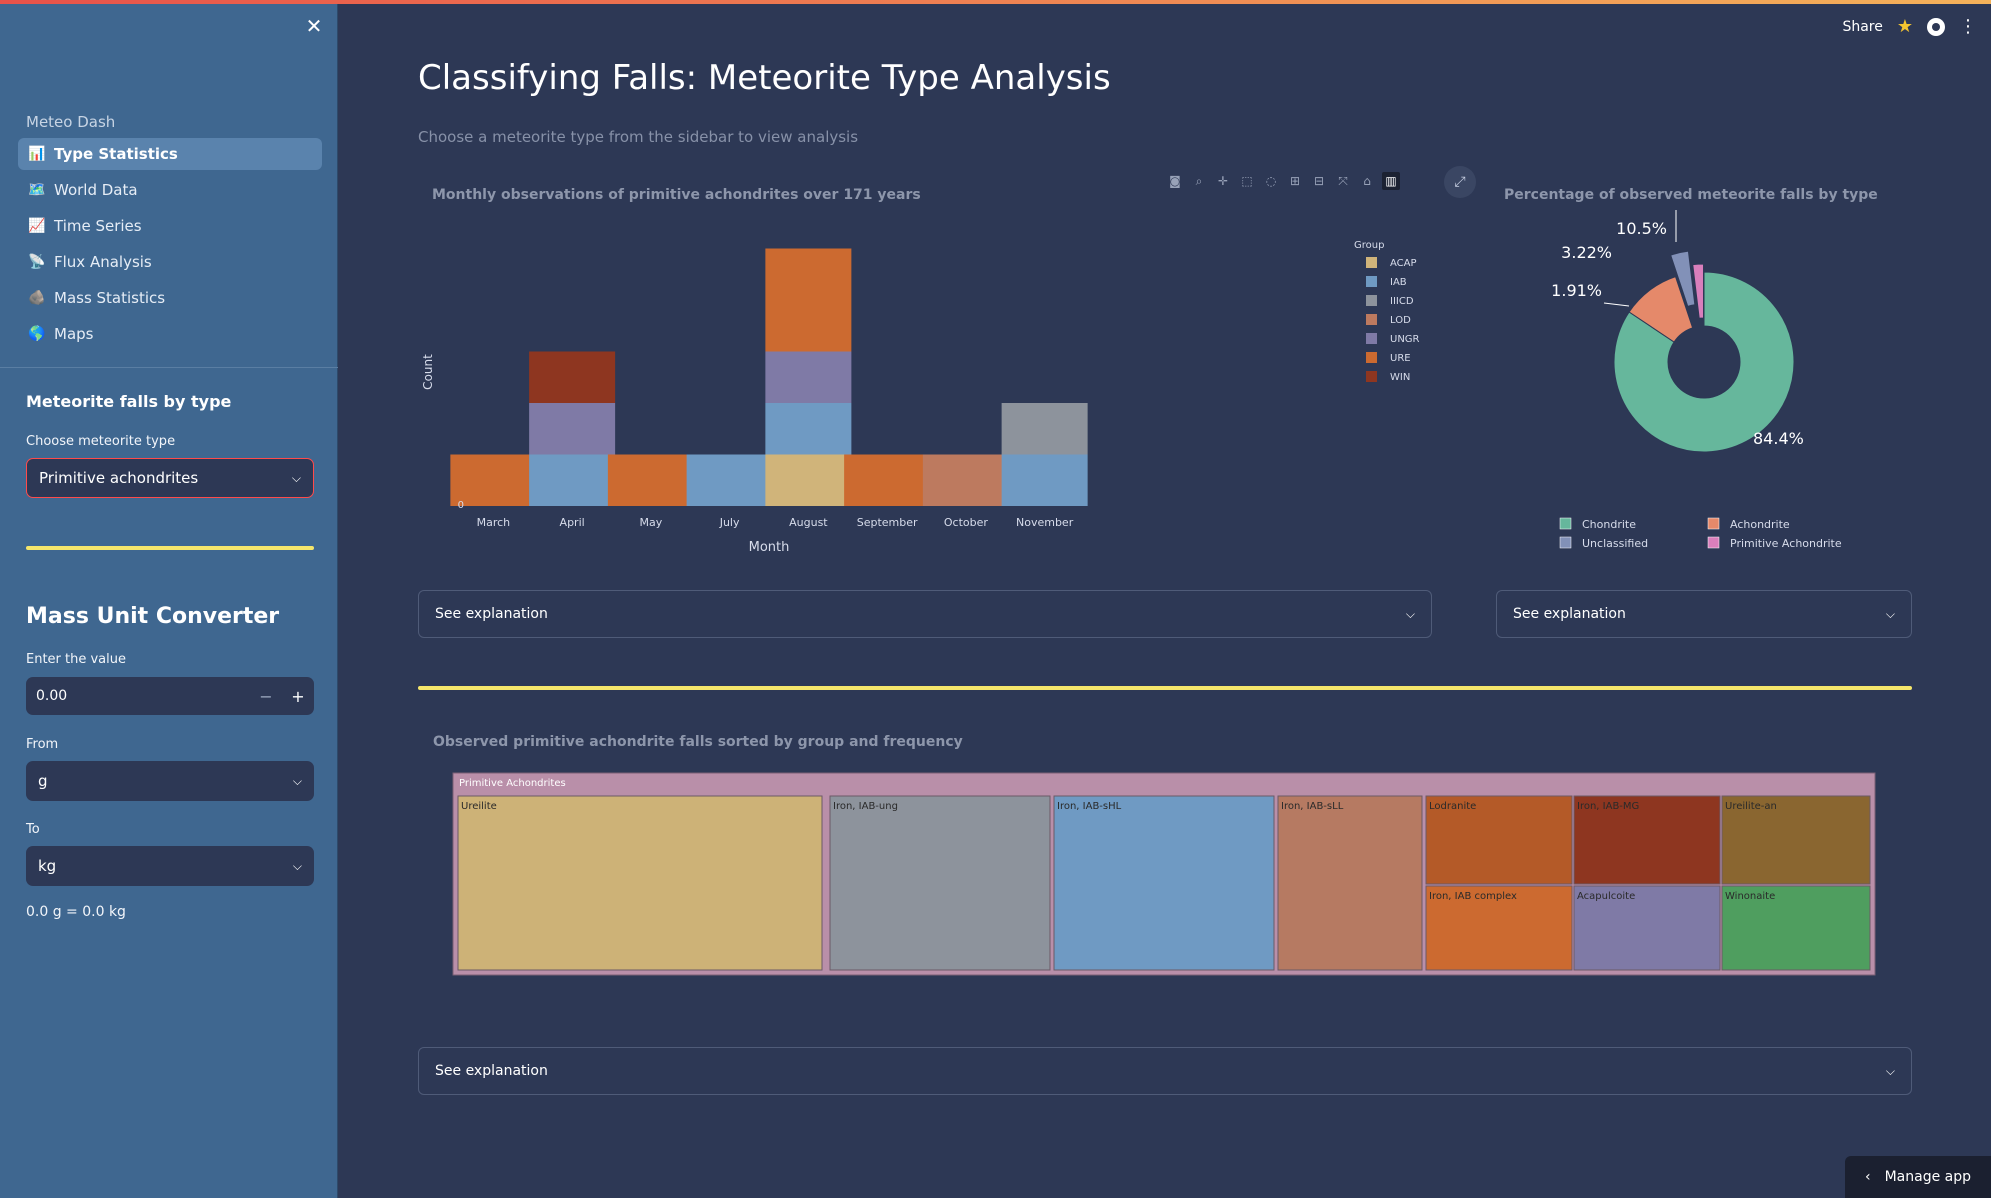 Image resolution: width=1991 pixels, height=1198 pixels. Describe the element at coordinates (1683, 279) in the screenshot. I see `pie-slice-unclassified` at that location.